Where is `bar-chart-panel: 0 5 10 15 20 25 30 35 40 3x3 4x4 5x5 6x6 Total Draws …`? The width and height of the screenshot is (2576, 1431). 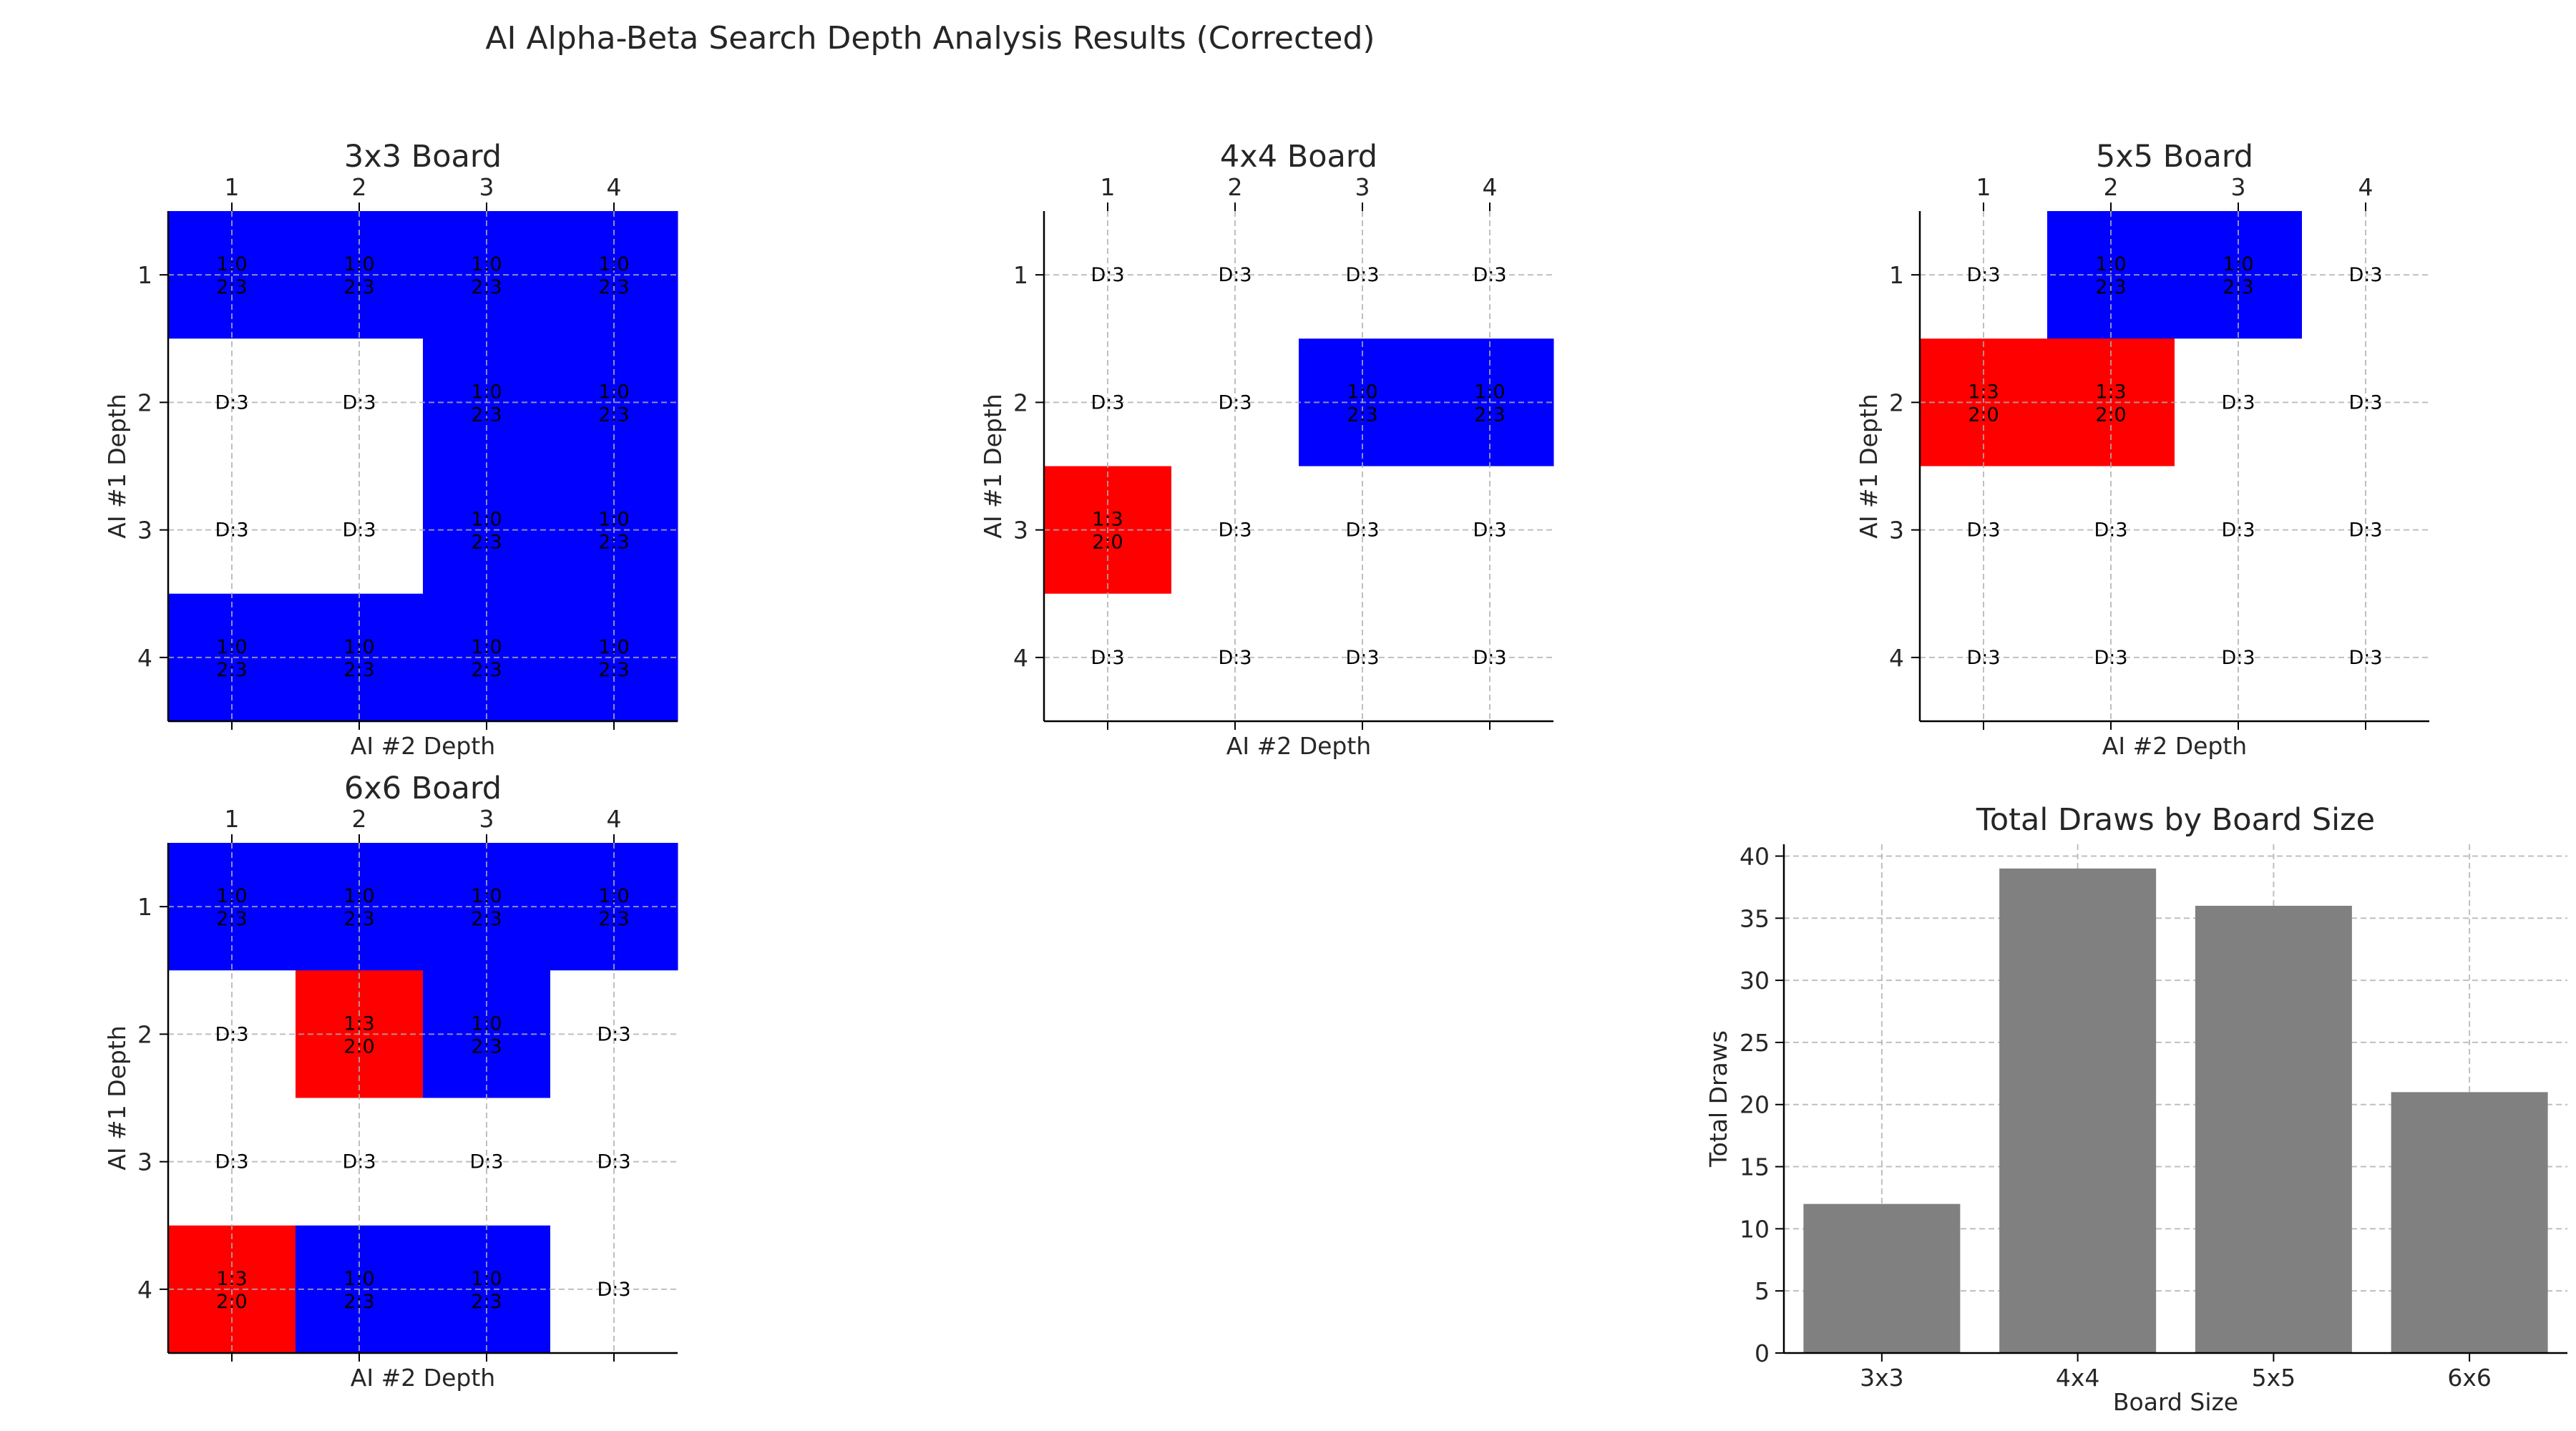
bar-chart-panel: 0 5 10 15 20 25 30 35 40 3x3 4x4 5x5 6x6 Total Draws … is located at coordinates (2135, 1109).